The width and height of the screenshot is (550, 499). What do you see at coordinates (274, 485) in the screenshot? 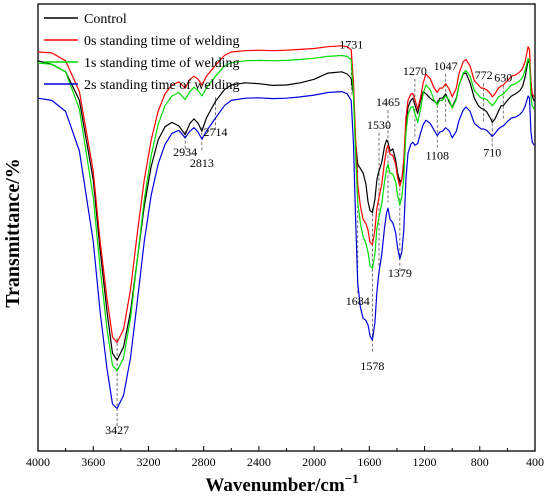
I see `x-axis-title-text: Wavenumber/cm` at bounding box center [274, 485].